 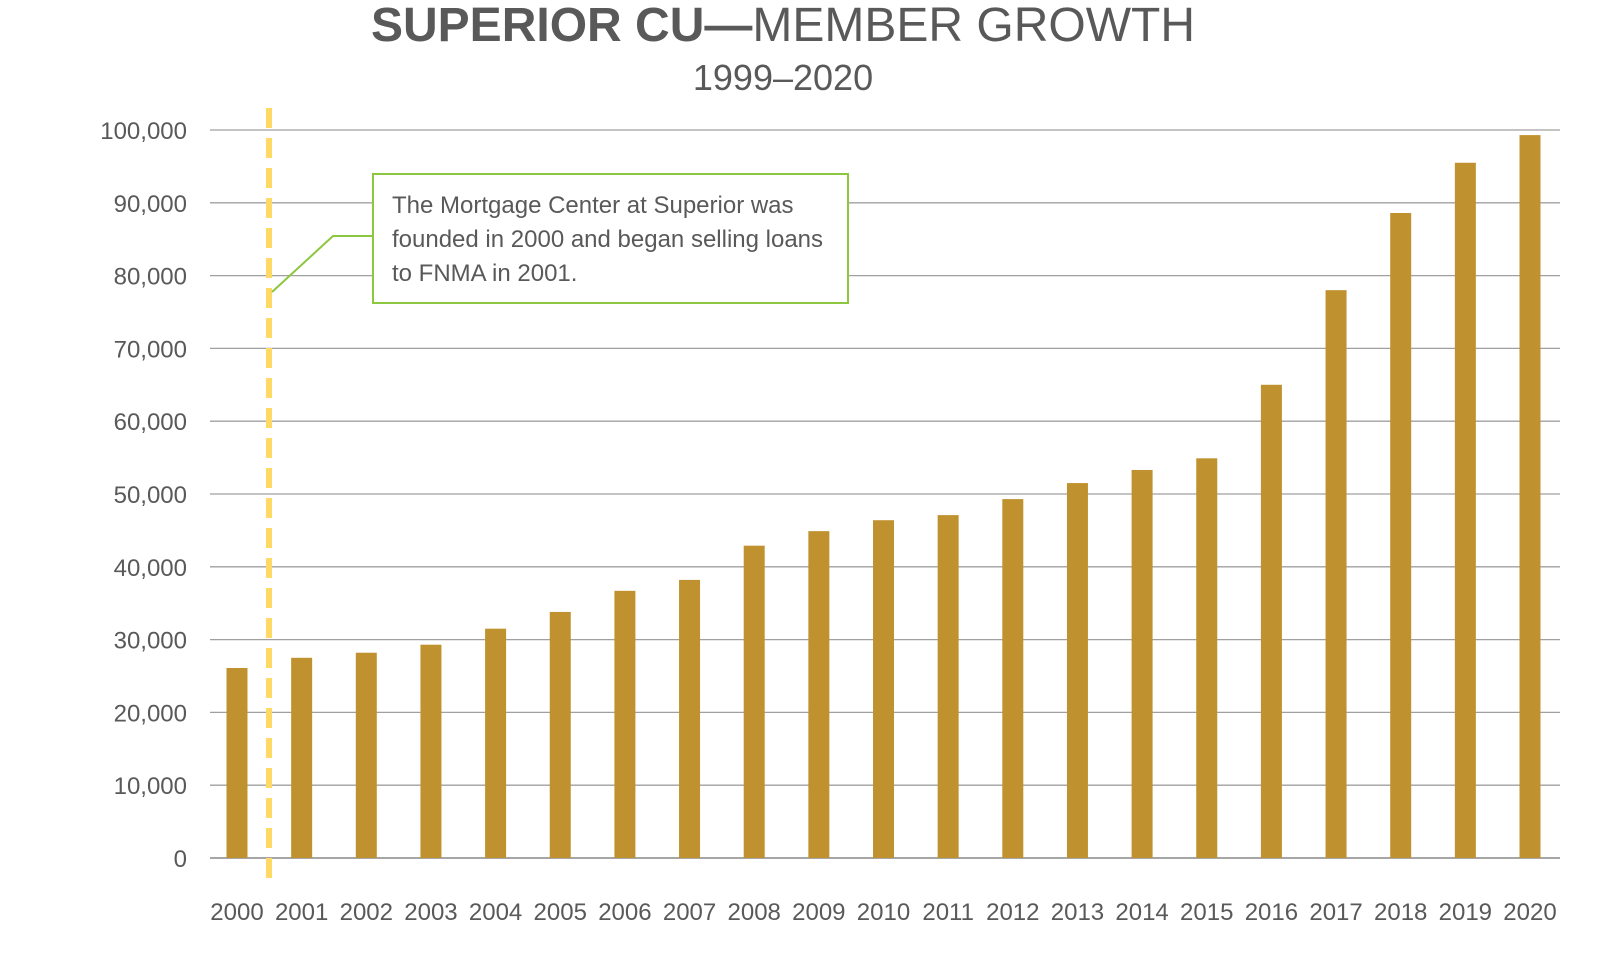 What do you see at coordinates (1271, 621) in the screenshot?
I see `bar-2016` at bounding box center [1271, 621].